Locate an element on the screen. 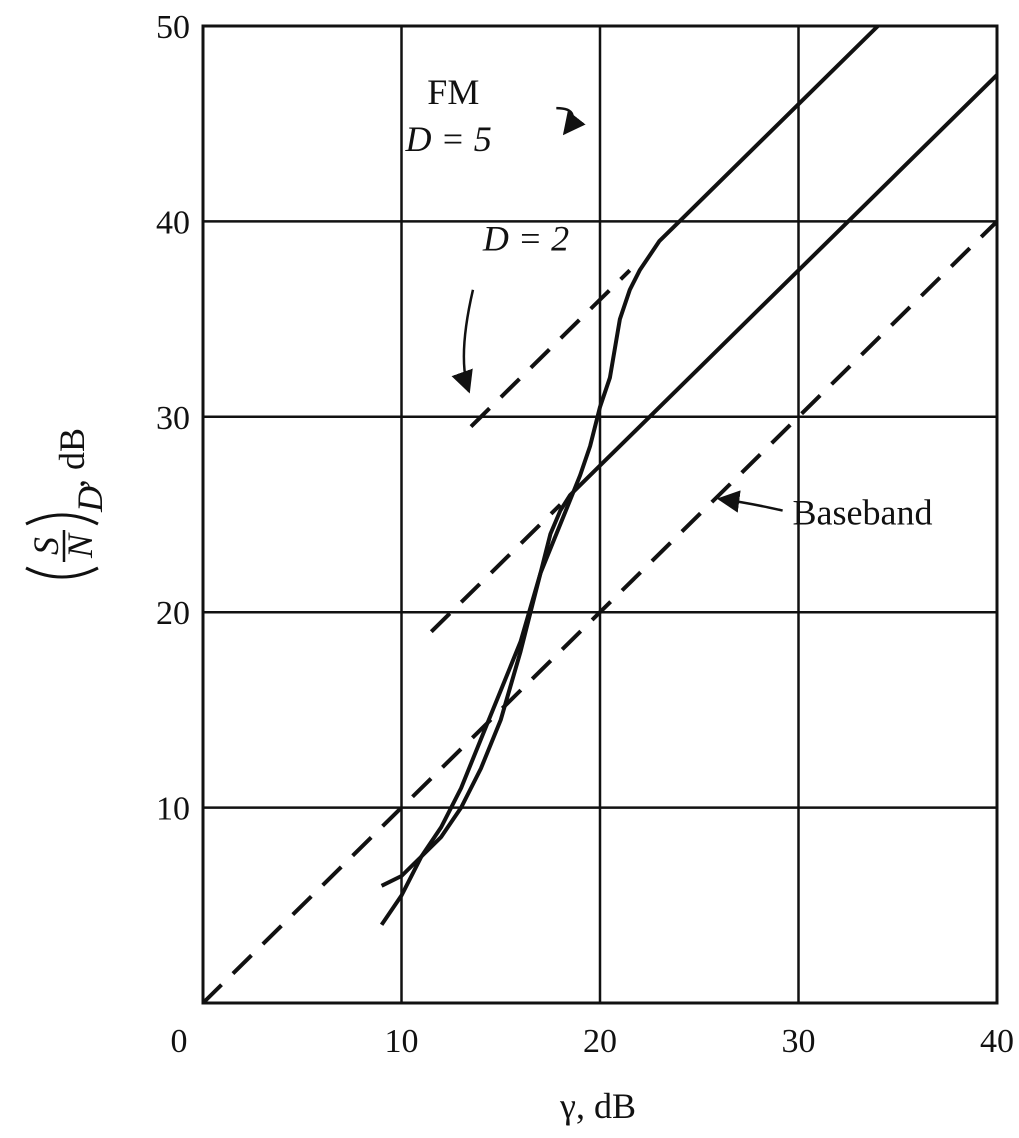 The height and width of the screenshot is (1138, 1019). y-tick-label: 10 is located at coordinates (173, 809).